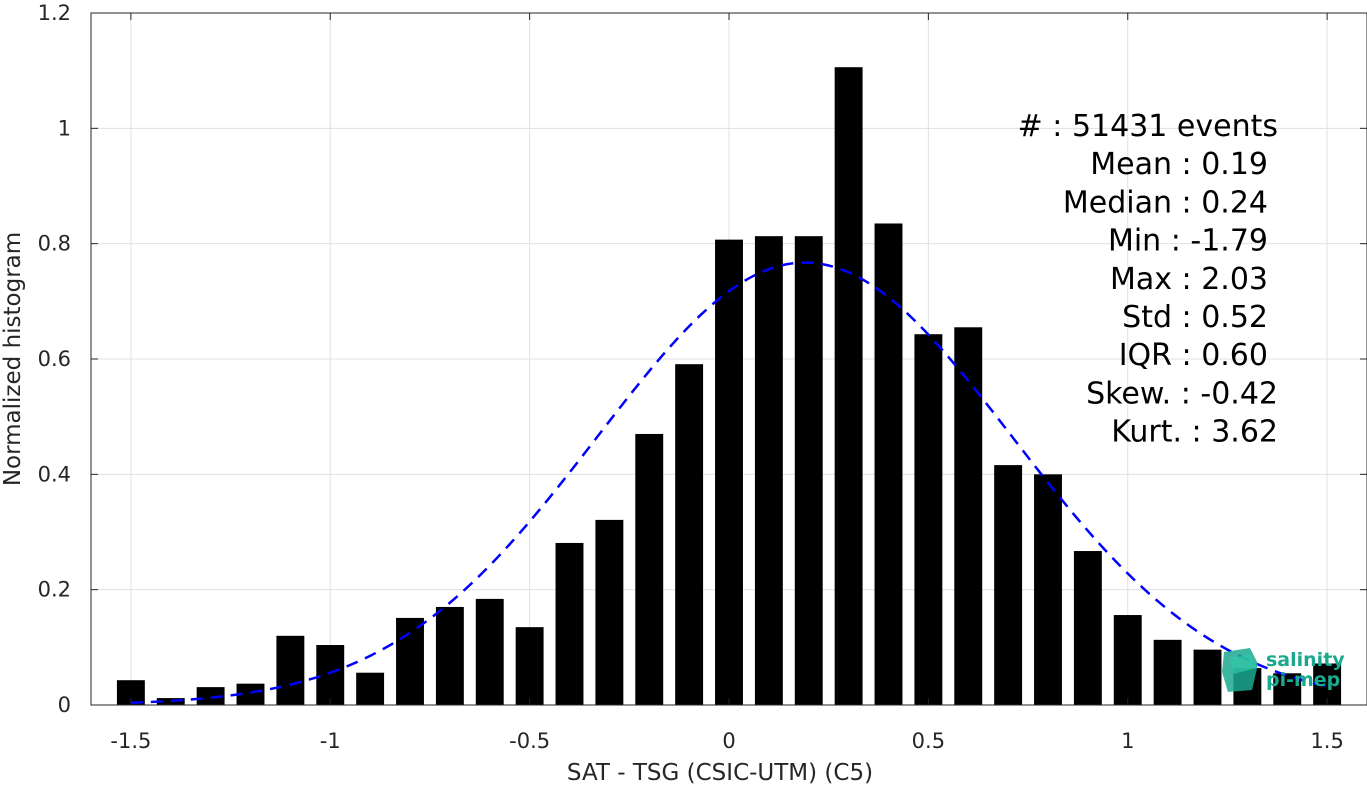 This screenshot has height=785, width=1367. I want to click on stat-line: # : 51431 events, so click(1148, 126).